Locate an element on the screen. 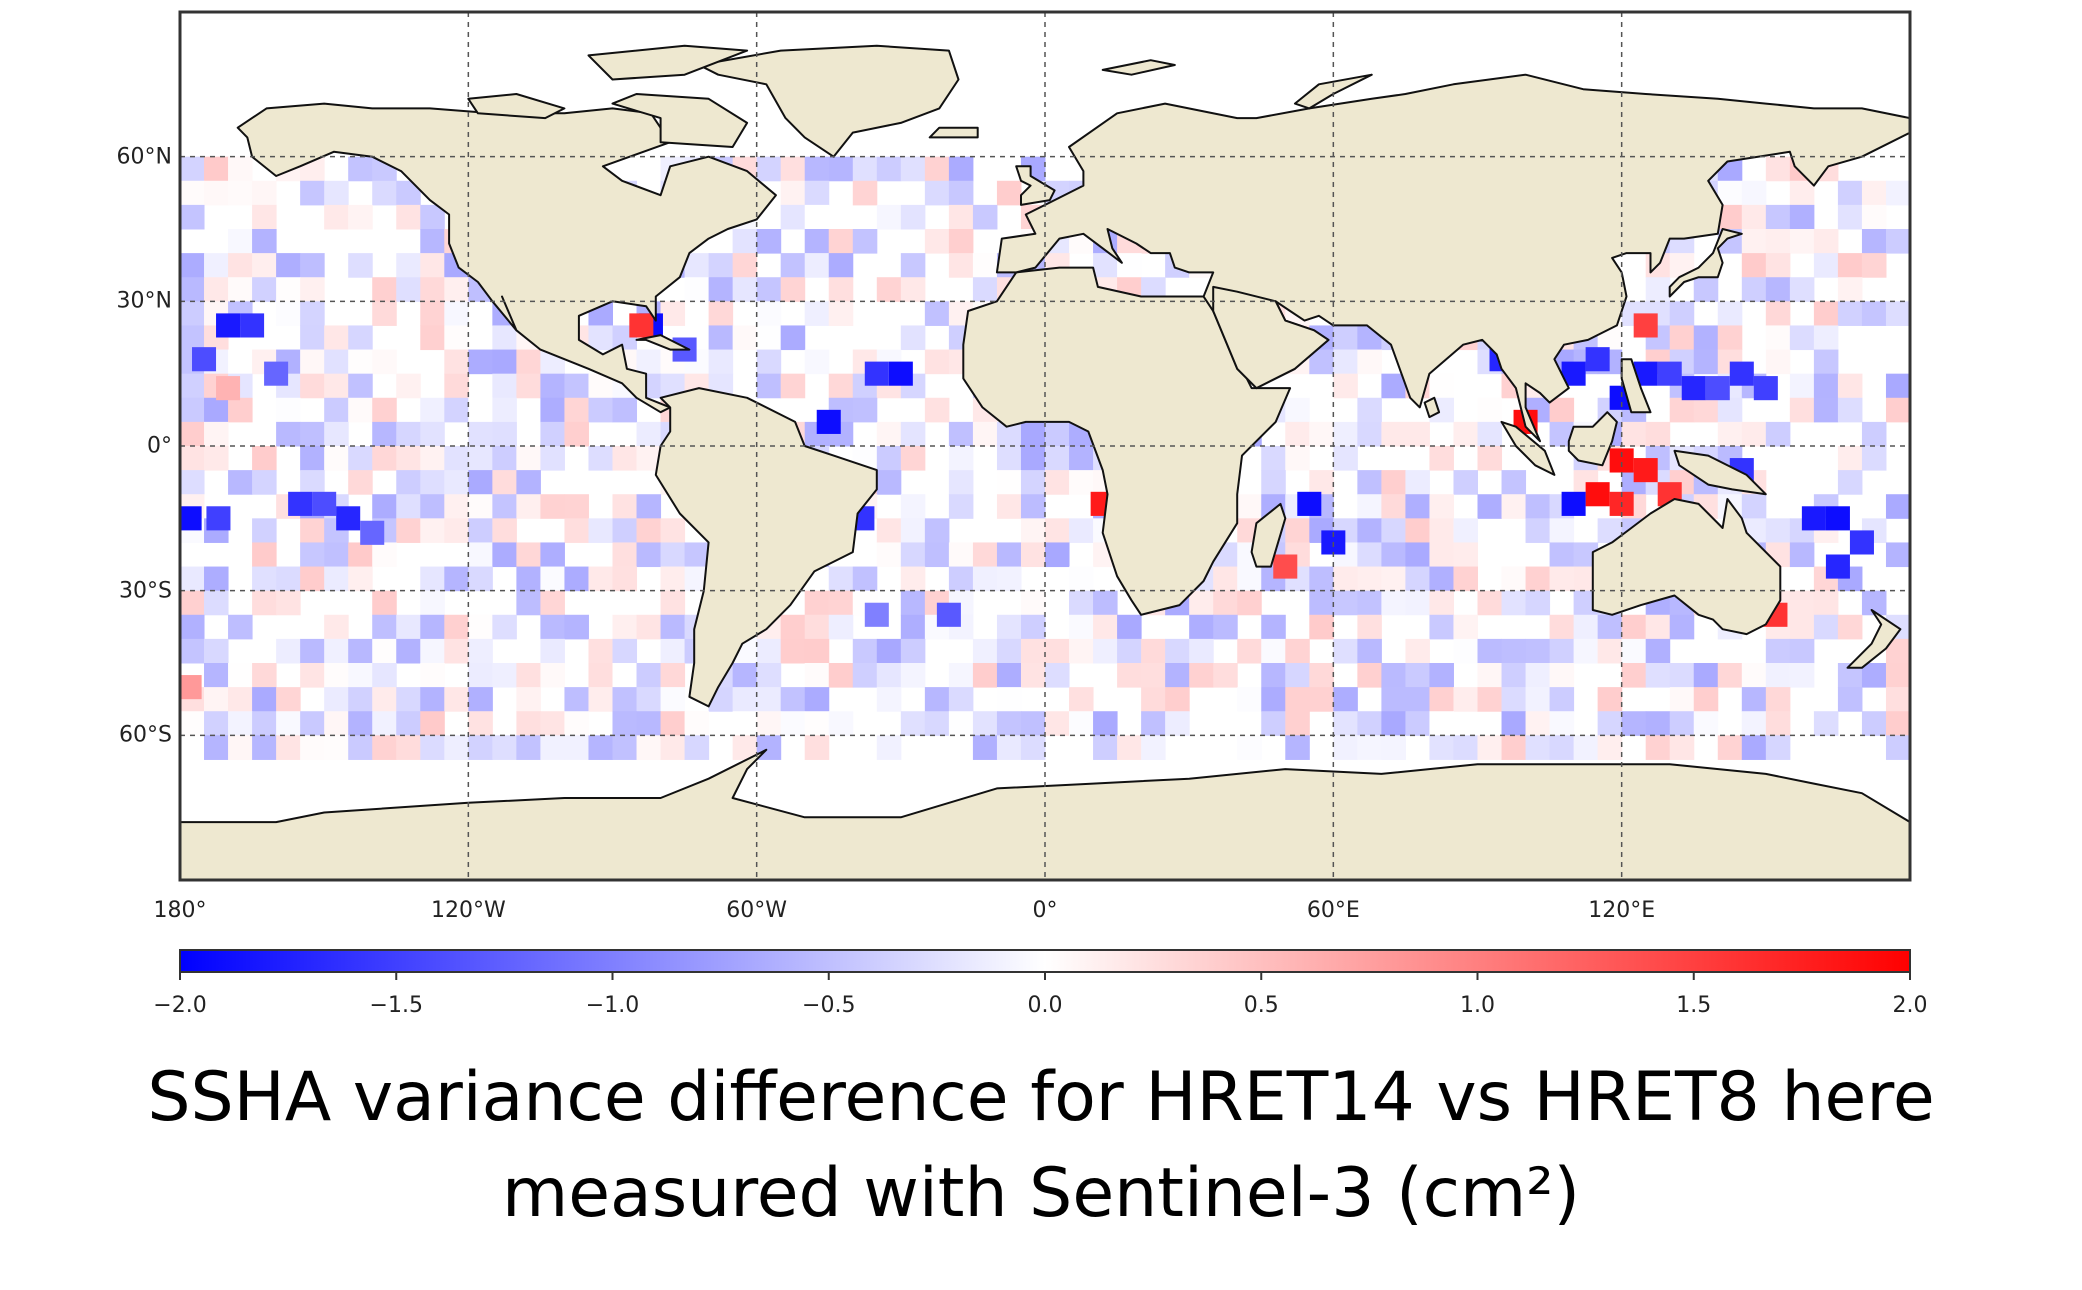 This screenshot has width=2082, height=1290. lat-tick-label: 60°S is located at coordinates (145, 735).